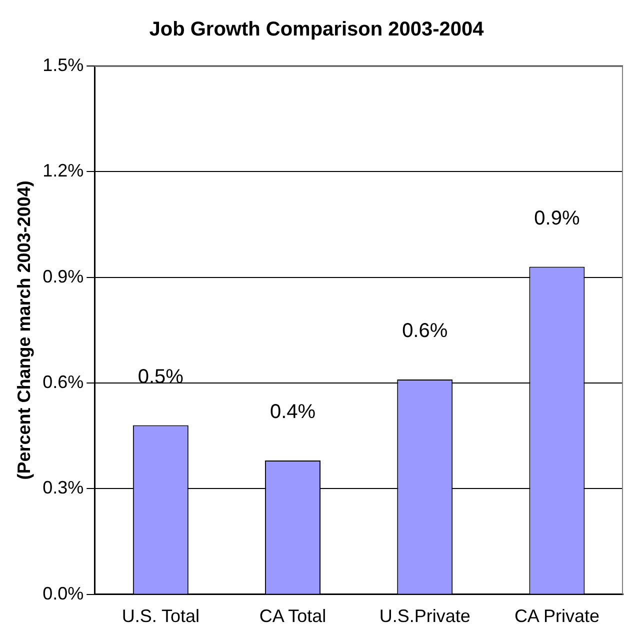 The image size is (631, 642). What do you see at coordinates (424, 616) in the screenshot?
I see `x-tick-label: U.S.Private` at bounding box center [424, 616].